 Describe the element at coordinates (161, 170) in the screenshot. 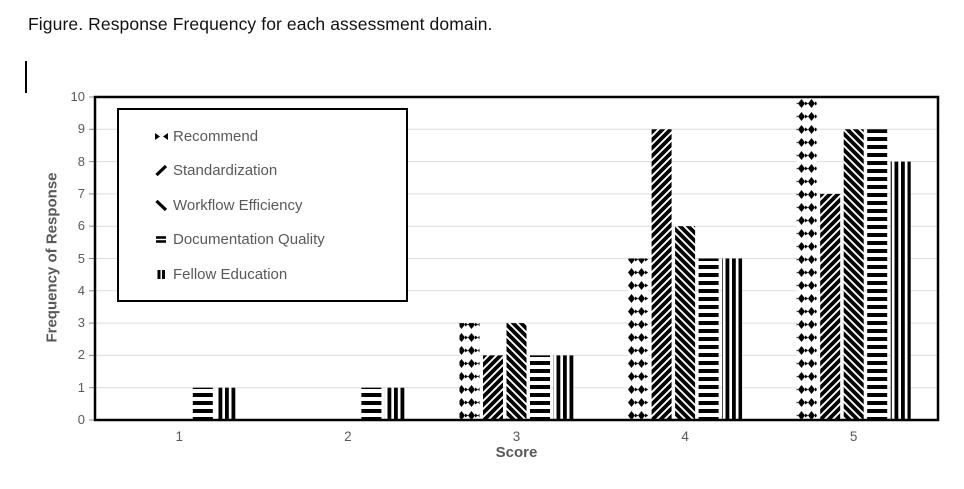

I see `diagonal-up-pattern-icon` at that location.